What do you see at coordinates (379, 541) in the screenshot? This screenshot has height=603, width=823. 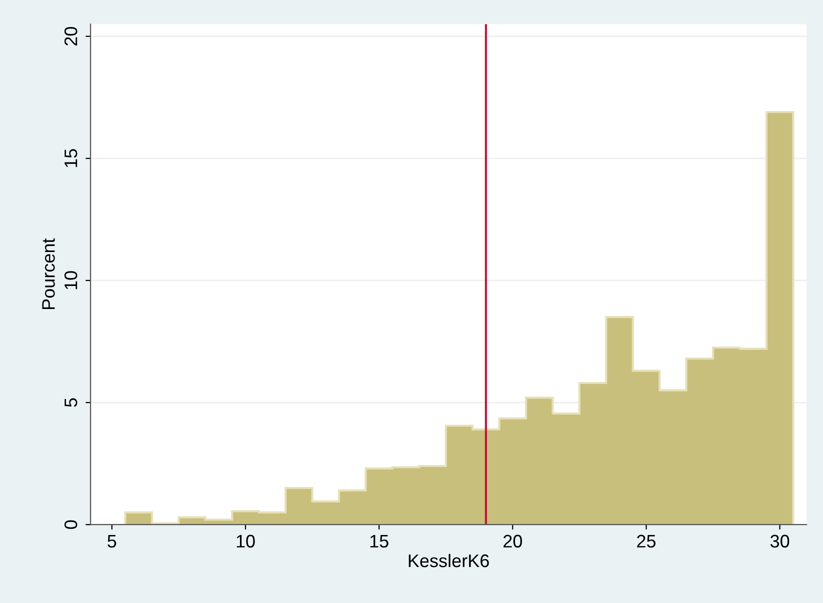 I see `x-tick-label: 15` at bounding box center [379, 541].